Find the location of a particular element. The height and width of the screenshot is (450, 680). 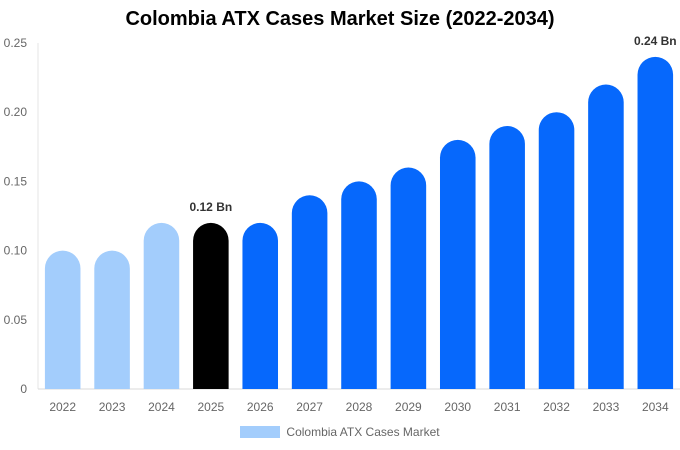

x-tick-label: 2027 is located at coordinates (309, 407).